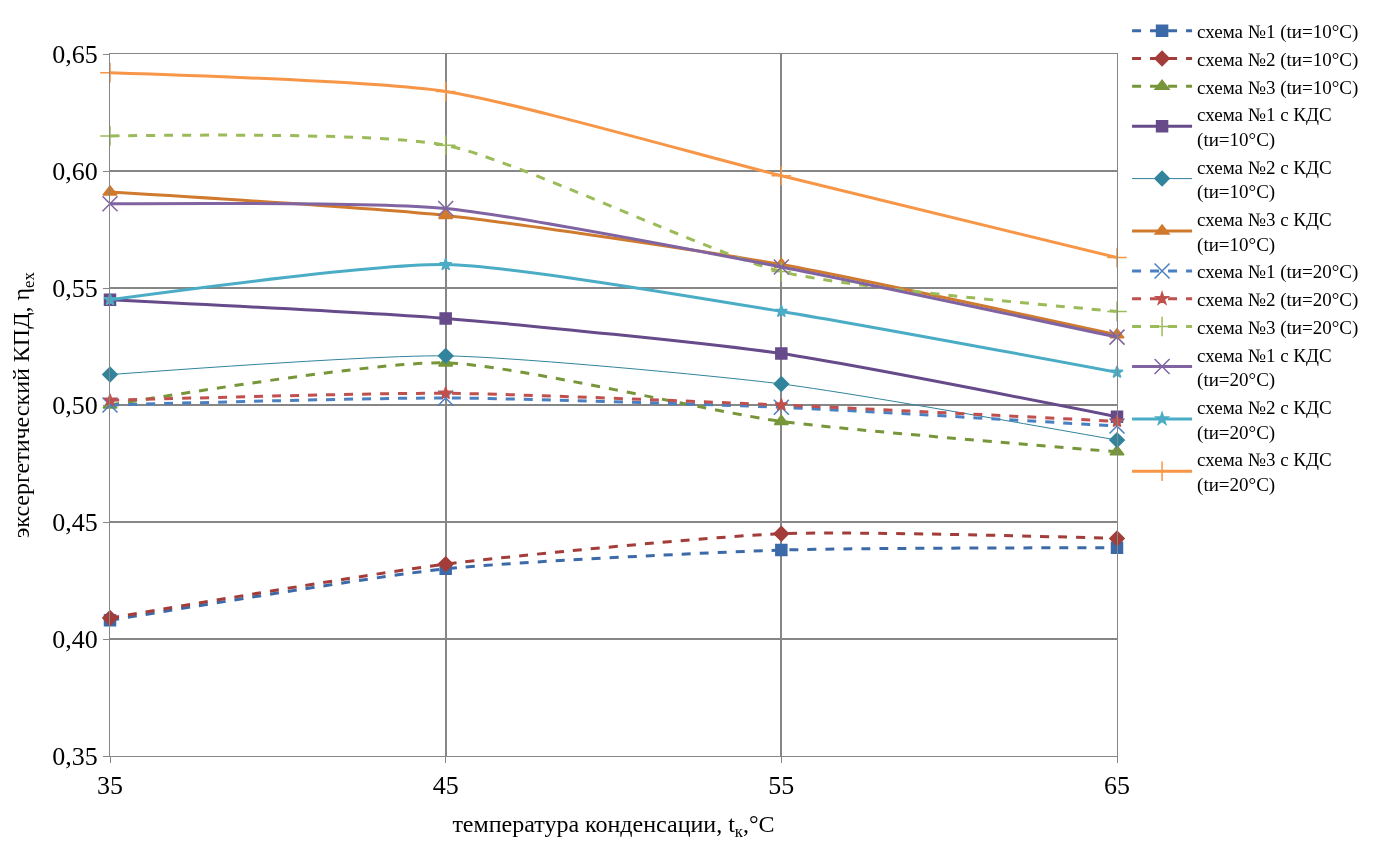 Image resolution: width=1376 pixels, height=846 pixels. Describe the element at coordinates (1264, 368) in the screenshot. I see `legend-label: схема №1 с КДС (tи=20°C)` at that location.